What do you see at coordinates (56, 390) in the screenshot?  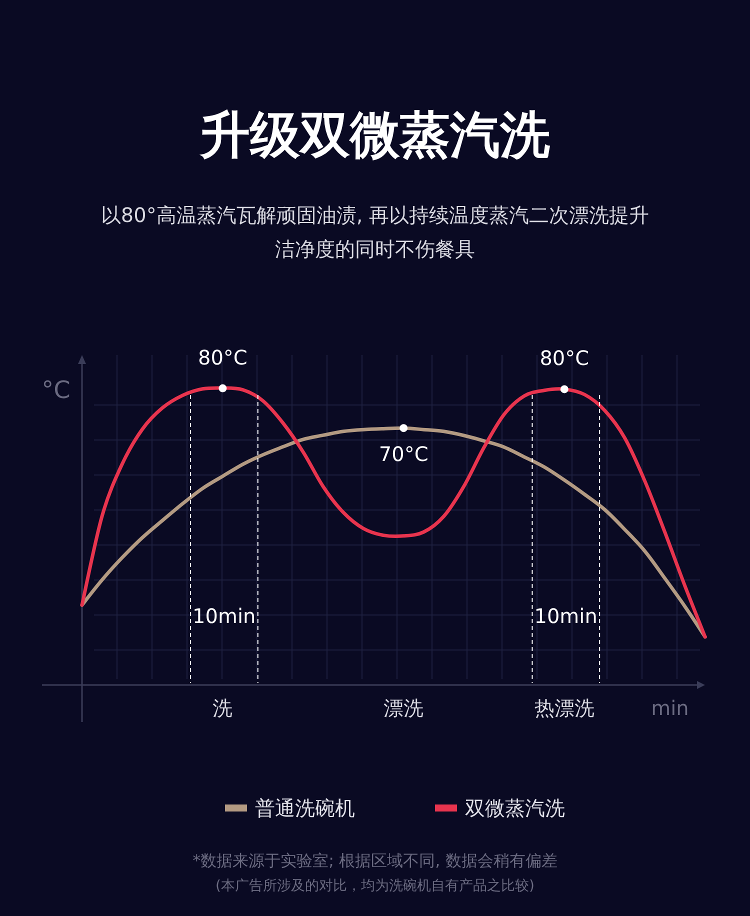 I see `y-axis-title: °C` at bounding box center [56, 390].